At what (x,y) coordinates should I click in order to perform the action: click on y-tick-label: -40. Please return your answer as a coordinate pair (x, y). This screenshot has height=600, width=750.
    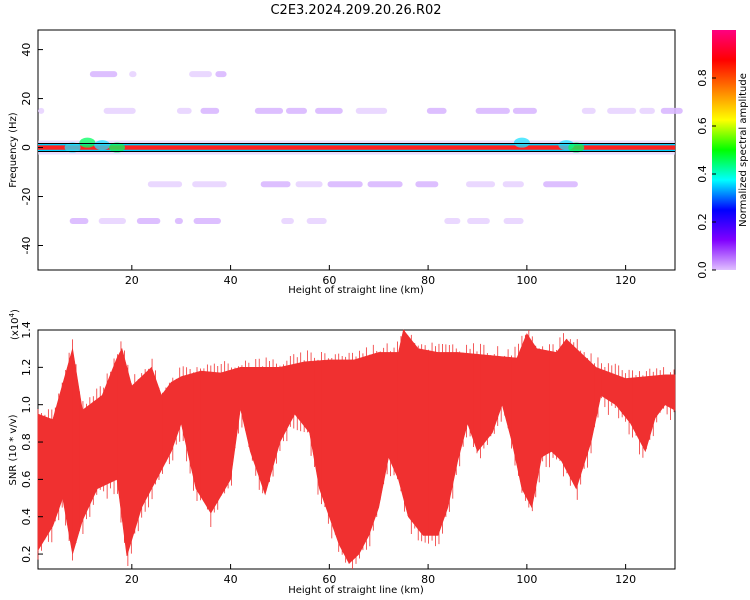
    Looking at the image, I should click on (26, 246).